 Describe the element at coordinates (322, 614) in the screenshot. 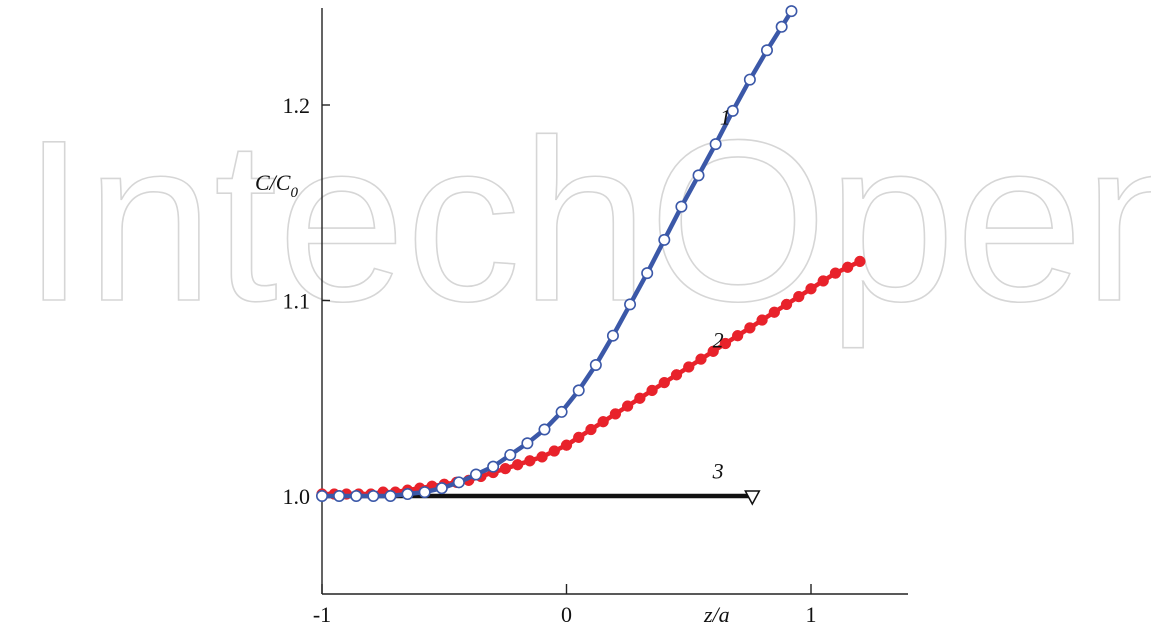

I see `x-tick-label: -1` at that location.